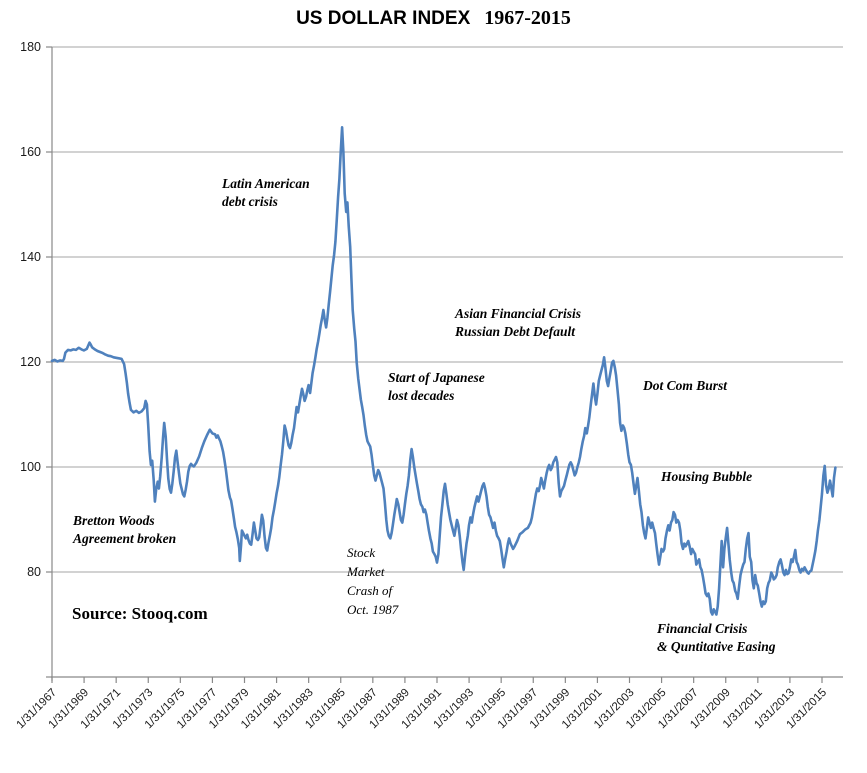 Image resolution: width=867 pixels, height=773 pixels. Describe the element at coordinates (373, 581) in the screenshot. I see `annotation-stock-market-crash-1987: Stock Market Crash of Oct. 1987` at that location.